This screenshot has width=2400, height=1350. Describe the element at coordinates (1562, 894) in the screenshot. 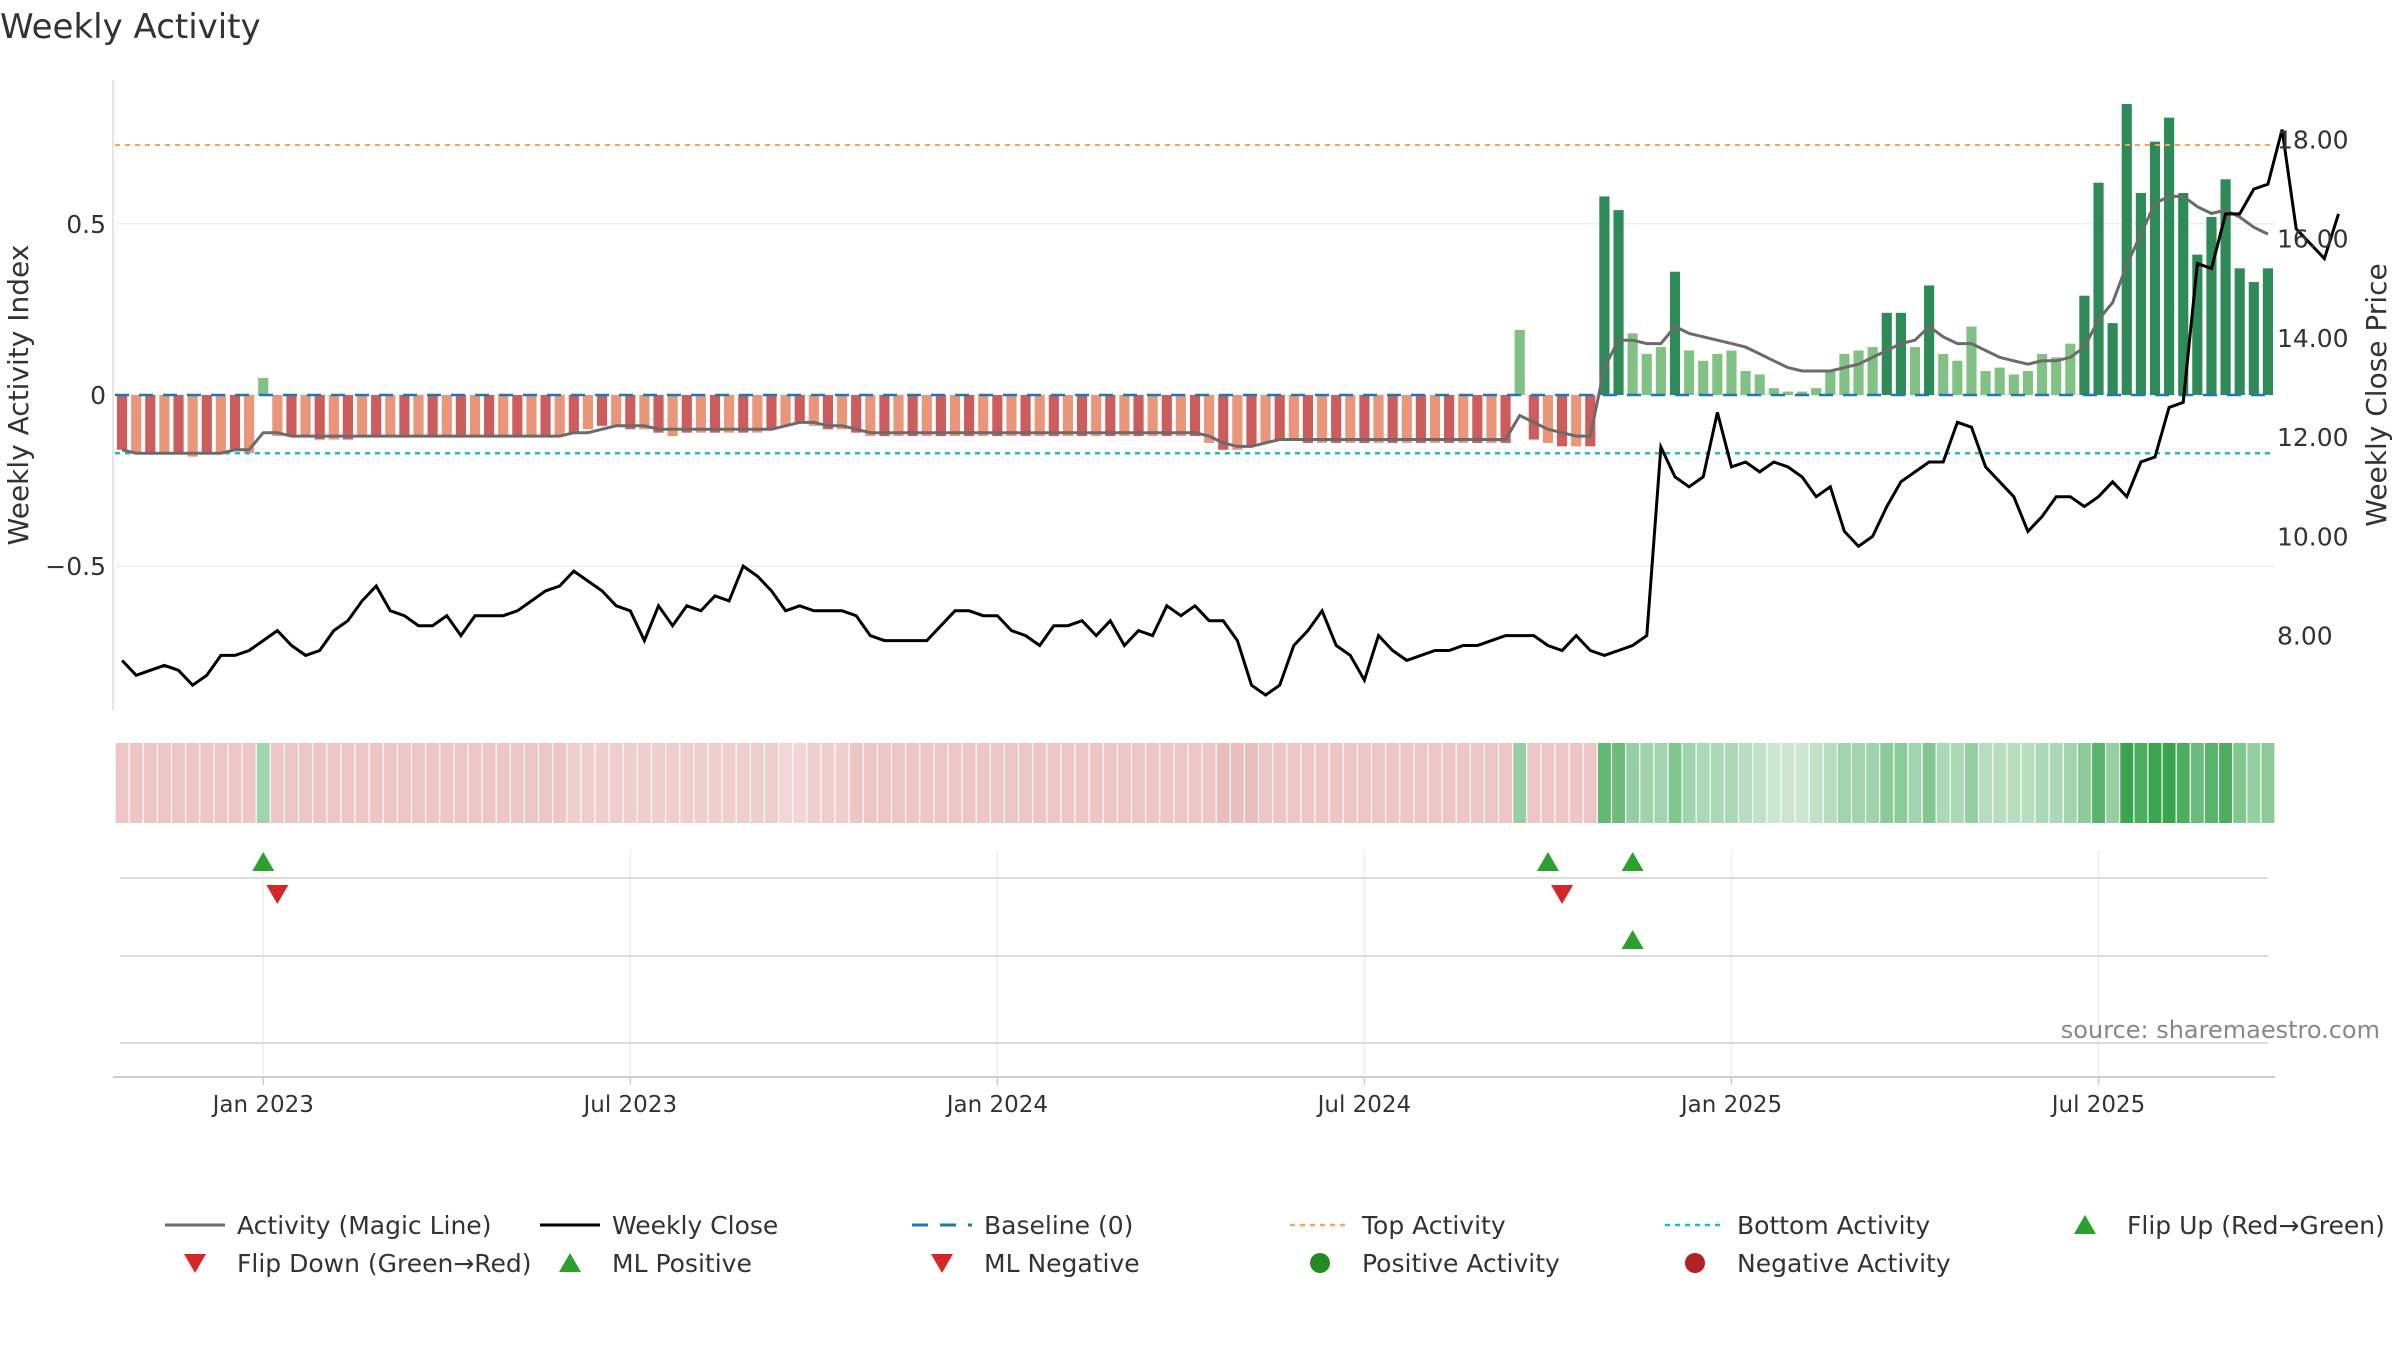

I see `flip-down-marker` at that location.